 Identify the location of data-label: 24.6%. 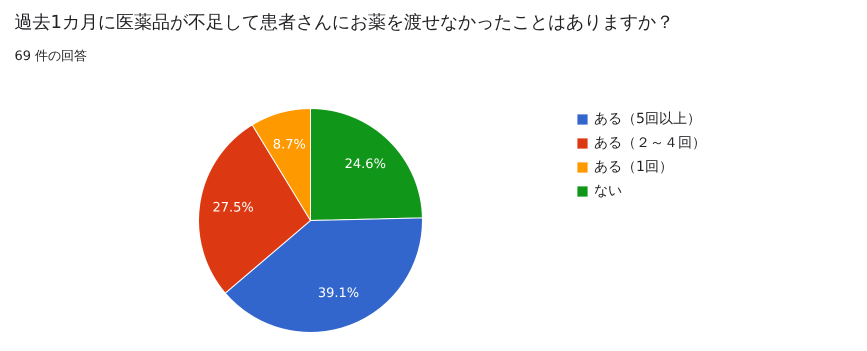
(365, 164).